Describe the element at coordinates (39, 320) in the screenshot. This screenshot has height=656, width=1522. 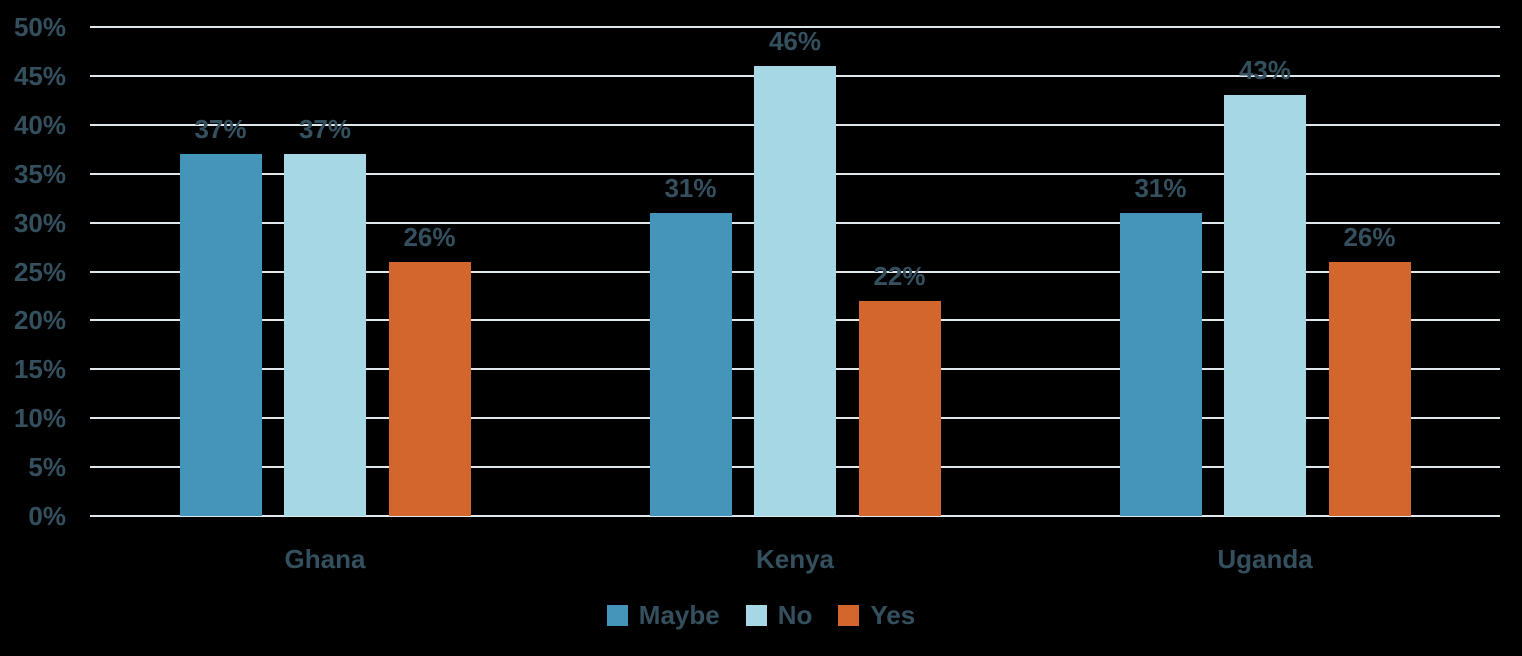
I see `y-axis-tick-label: 20%` at that location.